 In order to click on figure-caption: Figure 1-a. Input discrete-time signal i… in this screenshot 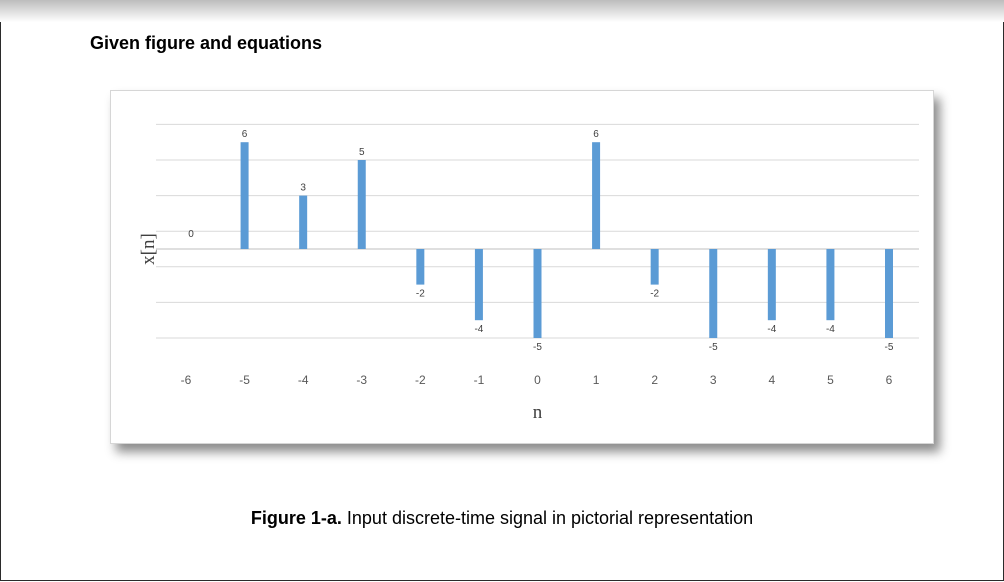, I will do `click(502, 518)`.